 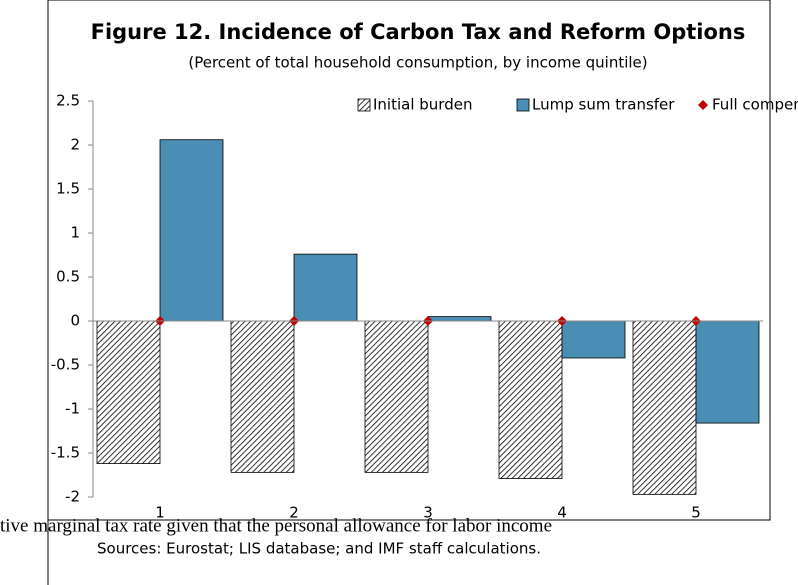 I want to click on x-tick-label: 1, so click(x=160, y=513).